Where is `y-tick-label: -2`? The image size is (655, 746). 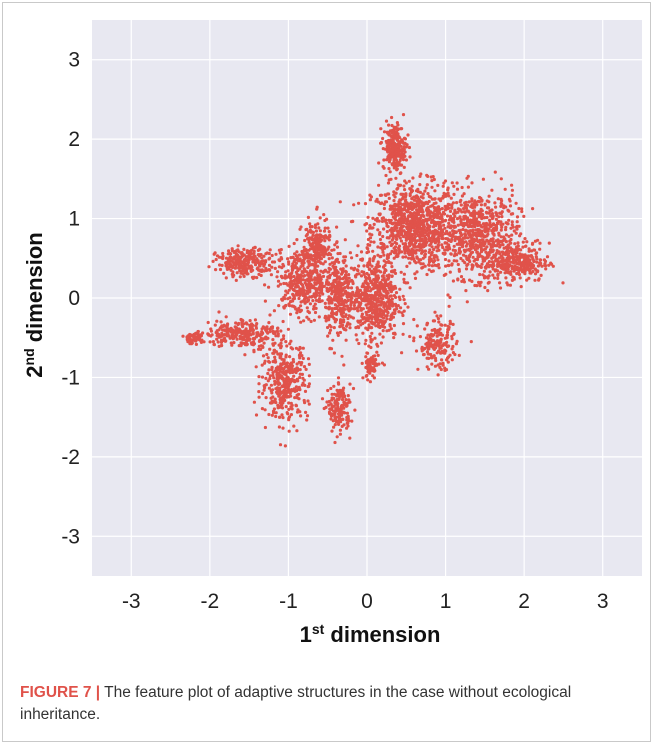 y-tick-label: -2 is located at coordinates (70, 457).